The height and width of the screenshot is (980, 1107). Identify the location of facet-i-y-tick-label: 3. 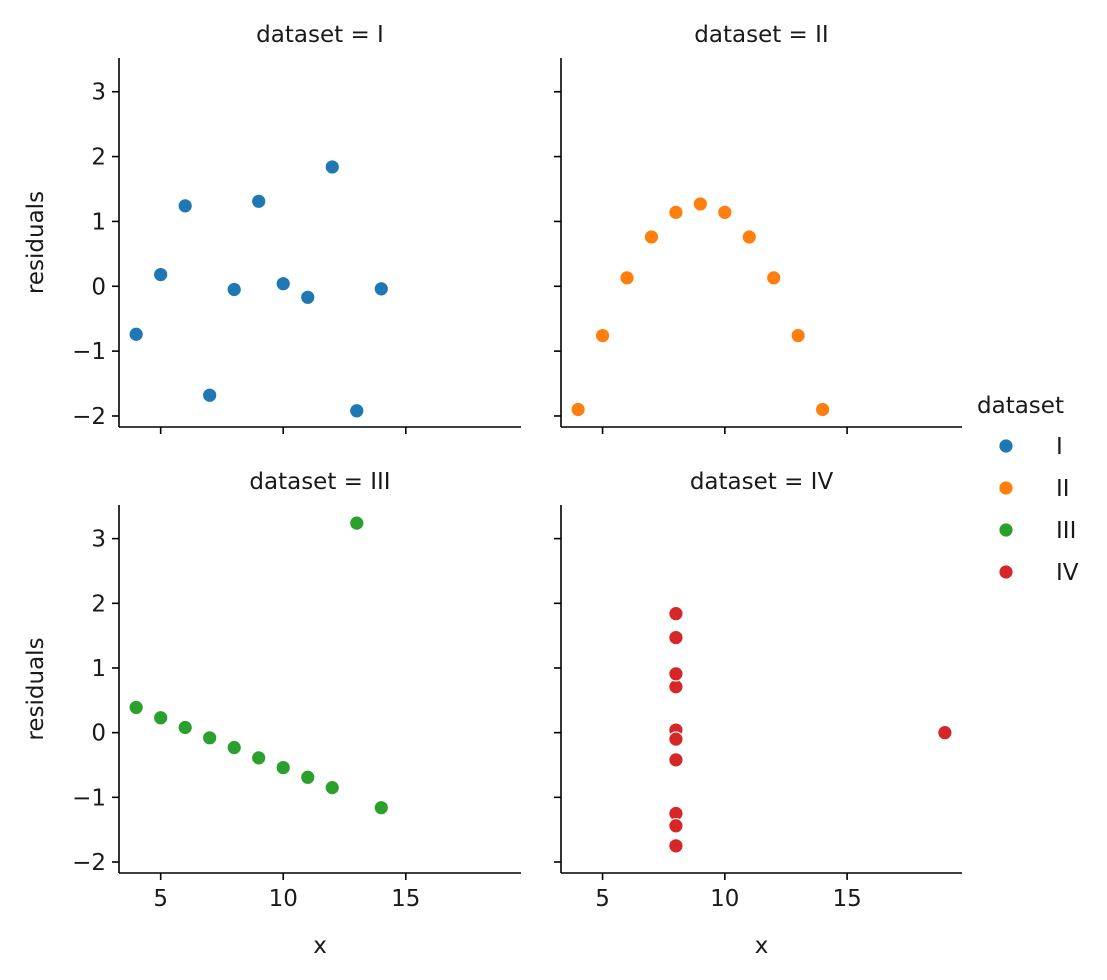
(98, 93).